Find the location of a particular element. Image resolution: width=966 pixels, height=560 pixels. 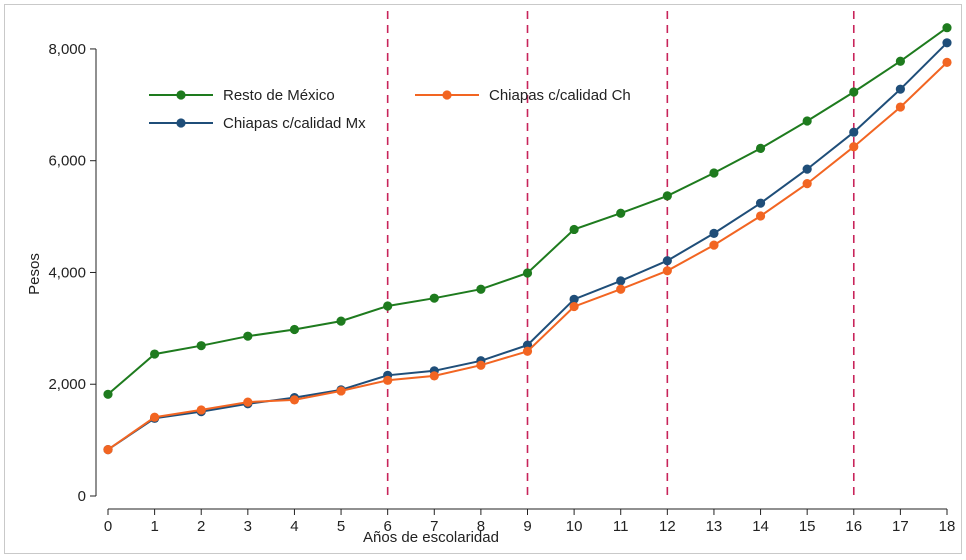

x-tick-label: 9 is located at coordinates (527, 526).